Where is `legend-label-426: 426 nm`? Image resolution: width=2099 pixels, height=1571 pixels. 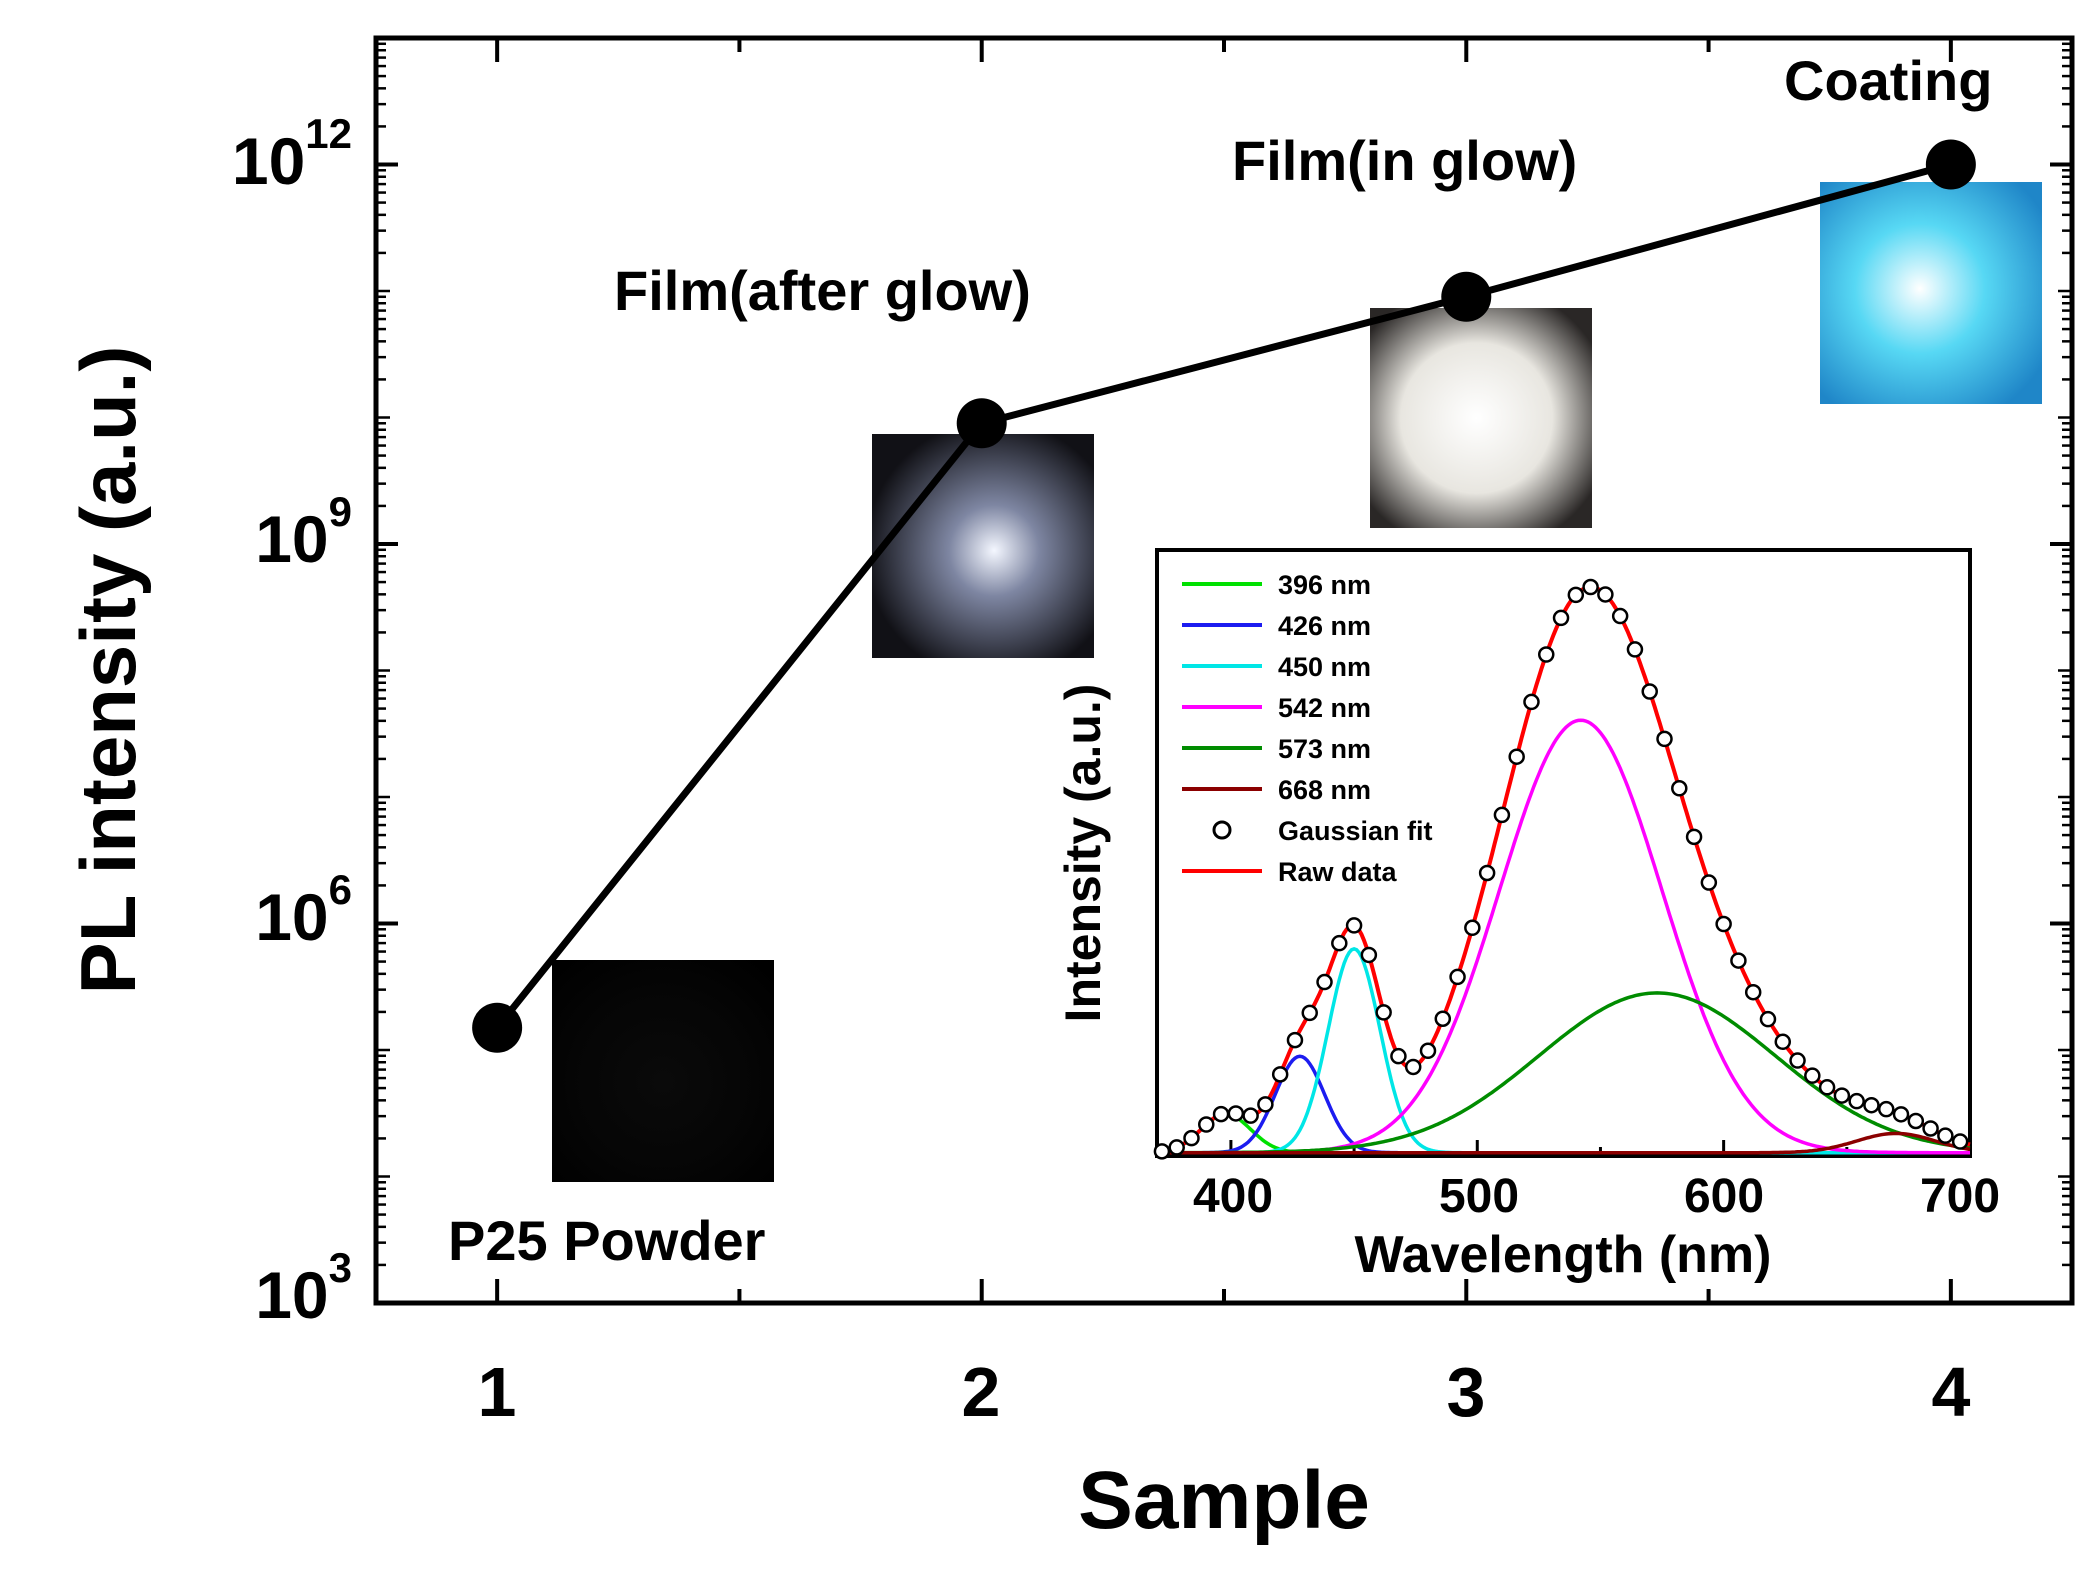 legend-label-426: 426 nm is located at coordinates (1324, 626).